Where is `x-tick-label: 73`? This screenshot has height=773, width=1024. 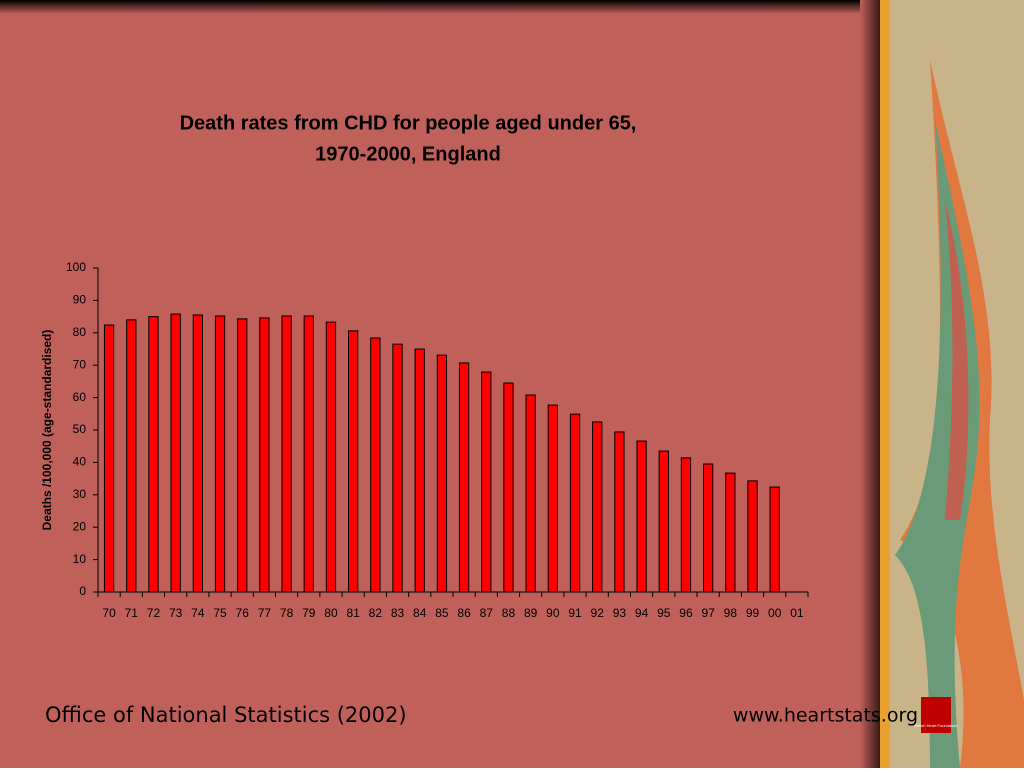 x-tick-label: 73 is located at coordinates (176, 613).